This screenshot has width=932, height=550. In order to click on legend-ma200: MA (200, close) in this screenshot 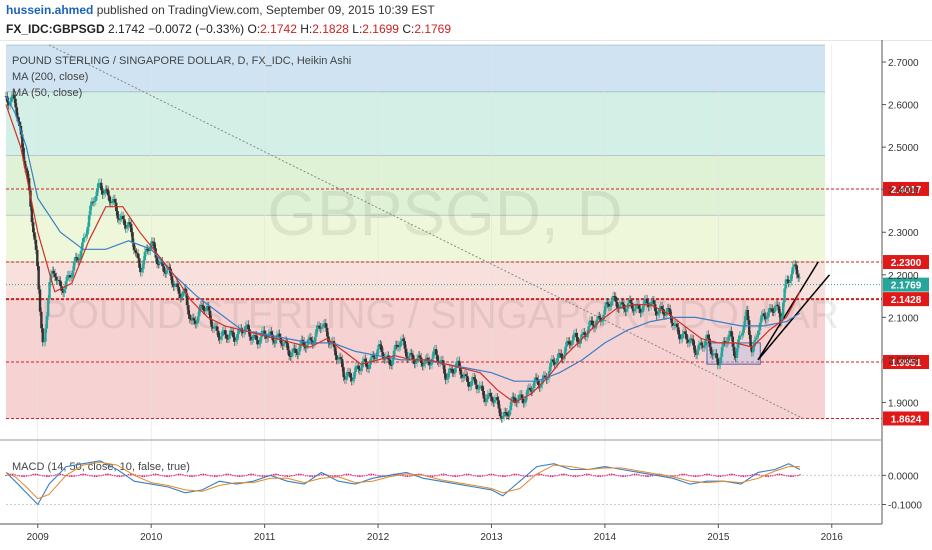, I will do `click(50, 77)`.